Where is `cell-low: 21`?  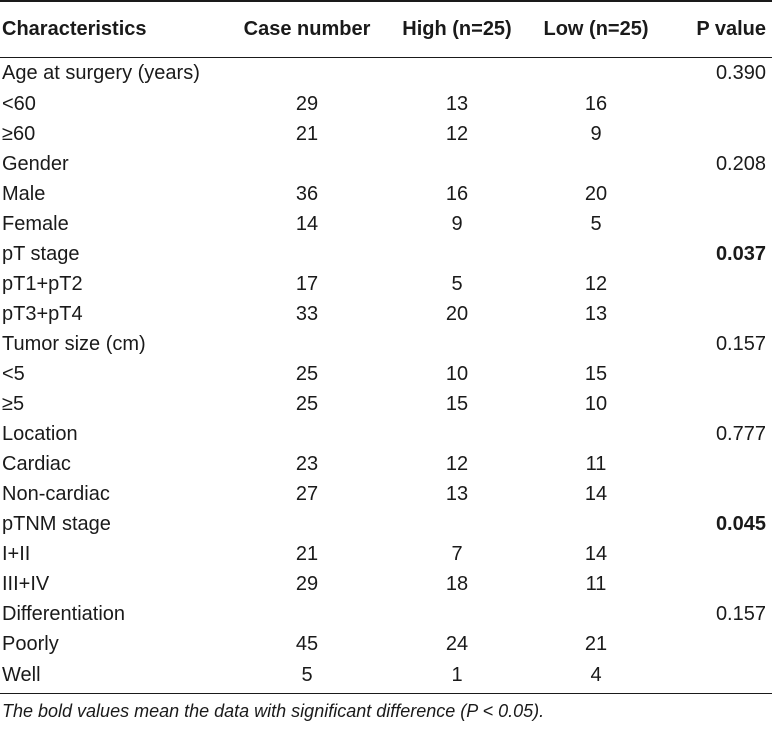 cell-low: 21 is located at coordinates (596, 643).